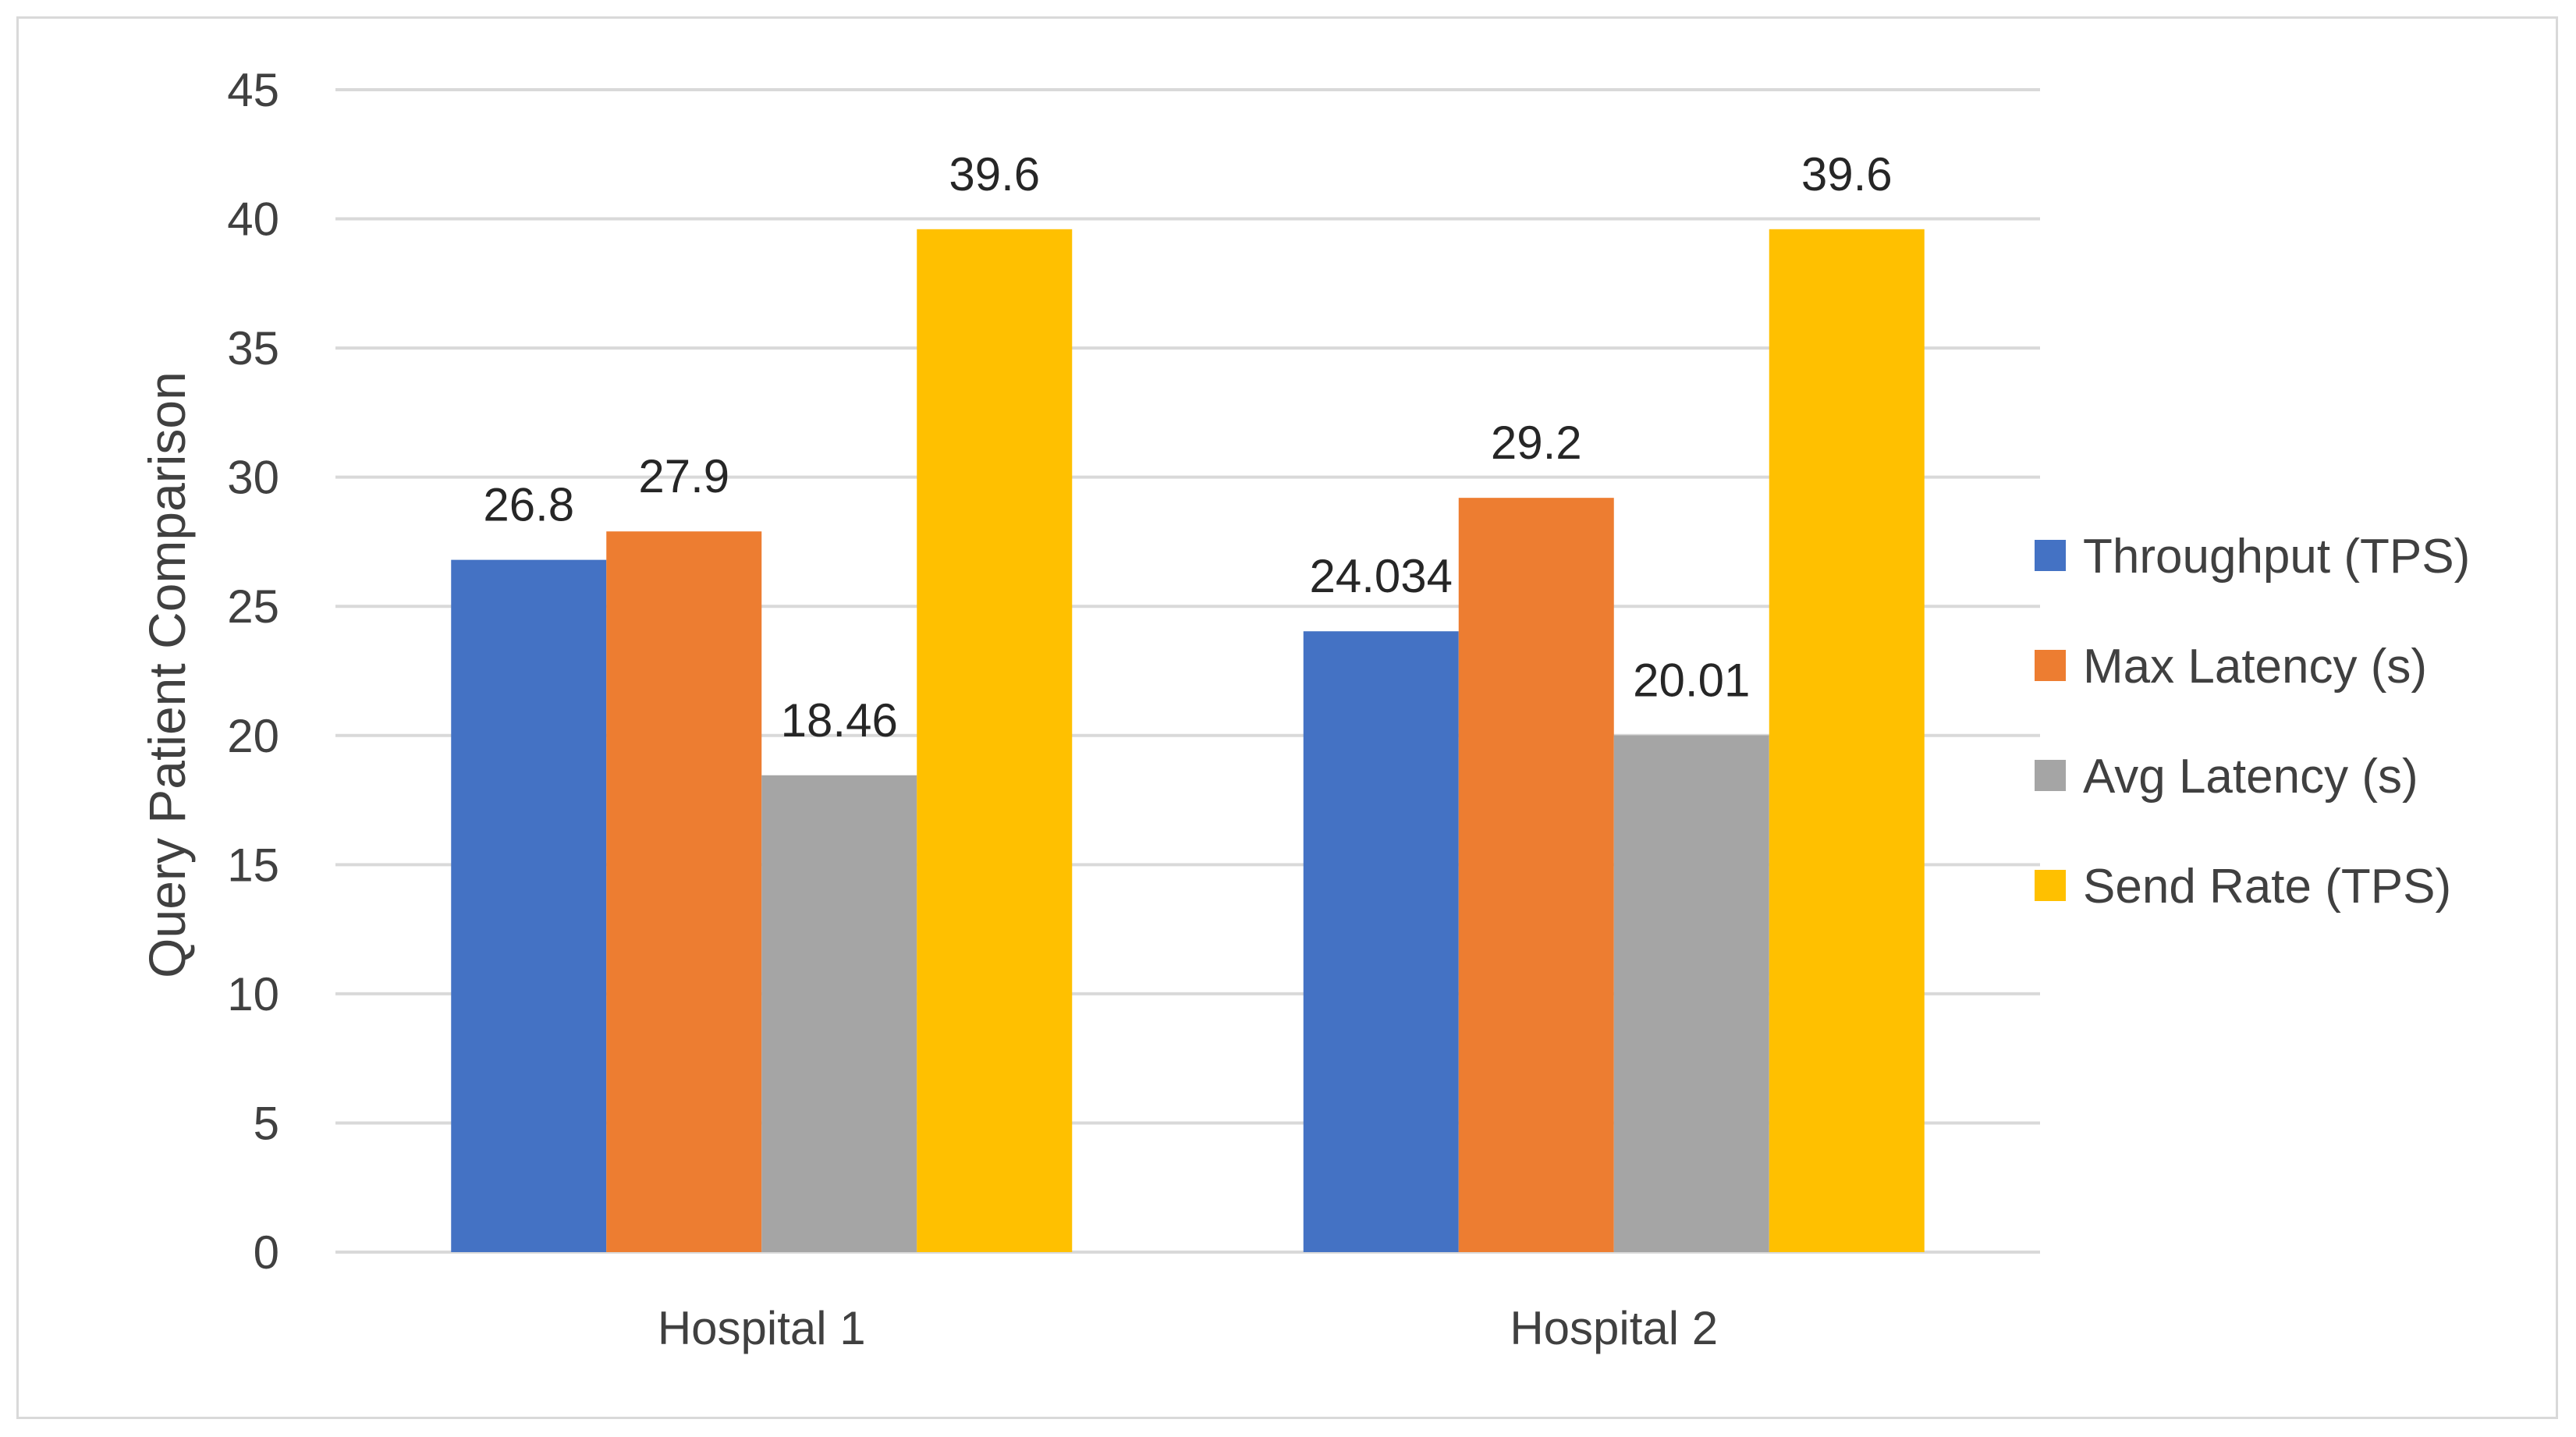 Image resolution: width=2576 pixels, height=1437 pixels. Describe the element at coordinates (167, 674) in the screenshot. I see `y-axis-title: Query Patient Comparison` at that location.